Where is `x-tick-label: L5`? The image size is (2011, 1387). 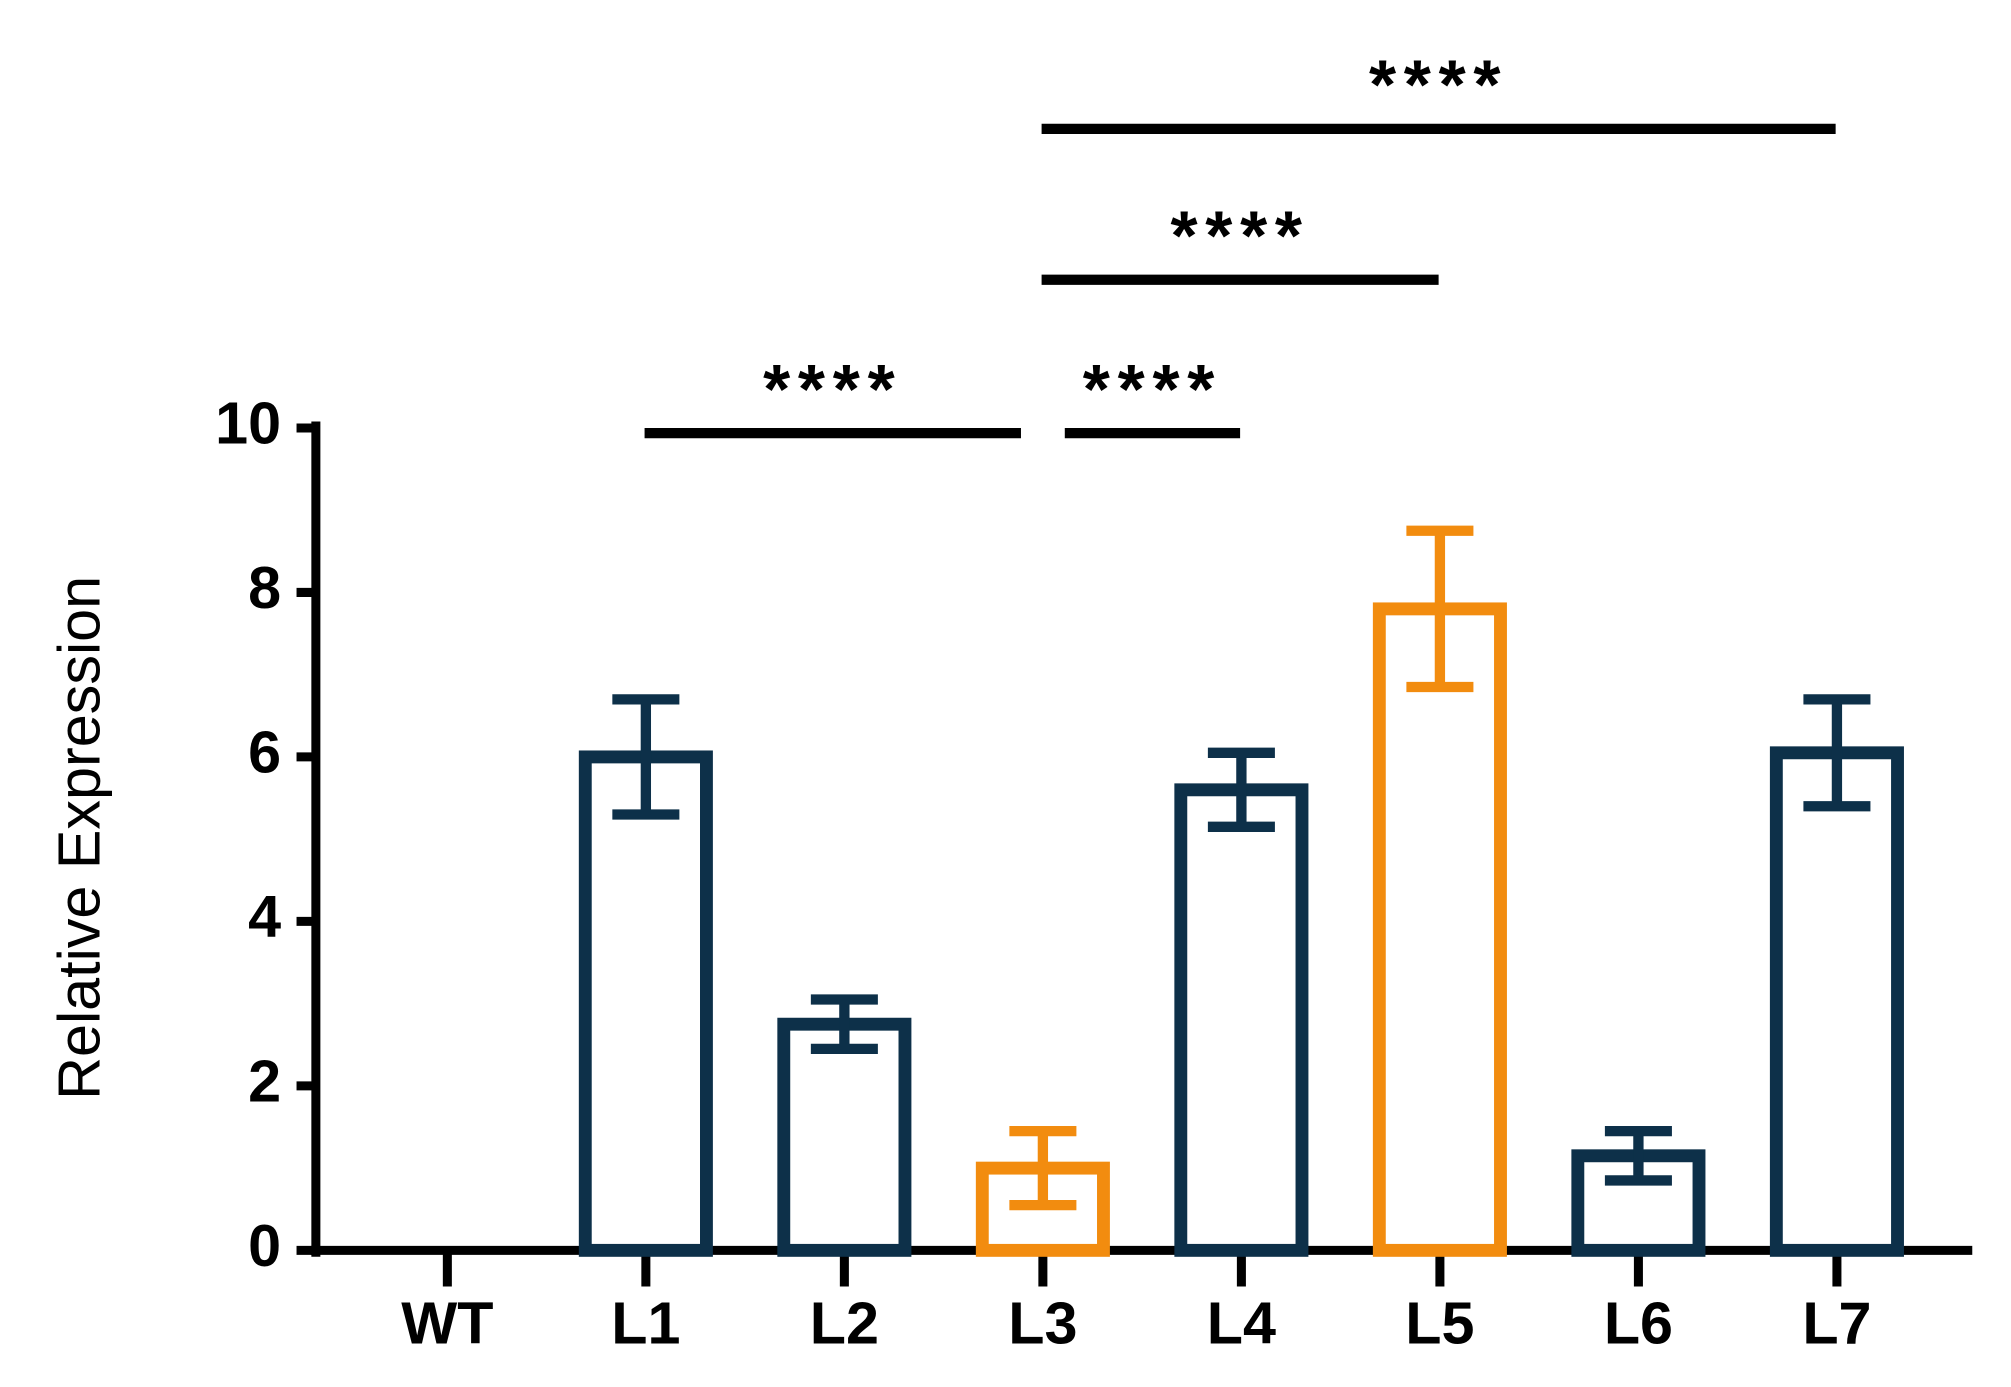 x-tick-label: L5 is located at coordinates (1439, 1322).